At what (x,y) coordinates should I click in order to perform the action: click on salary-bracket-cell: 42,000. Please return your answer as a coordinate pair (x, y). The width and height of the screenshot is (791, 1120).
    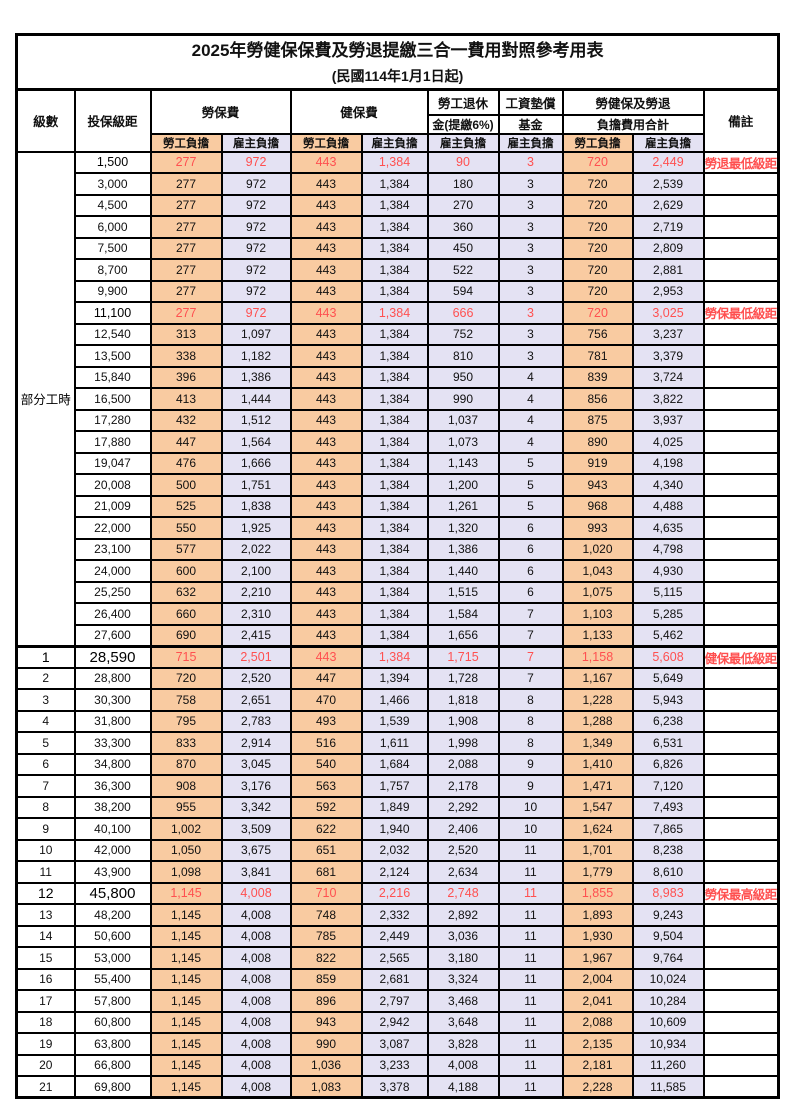
    Looking at the image, I should click on (112, 850).